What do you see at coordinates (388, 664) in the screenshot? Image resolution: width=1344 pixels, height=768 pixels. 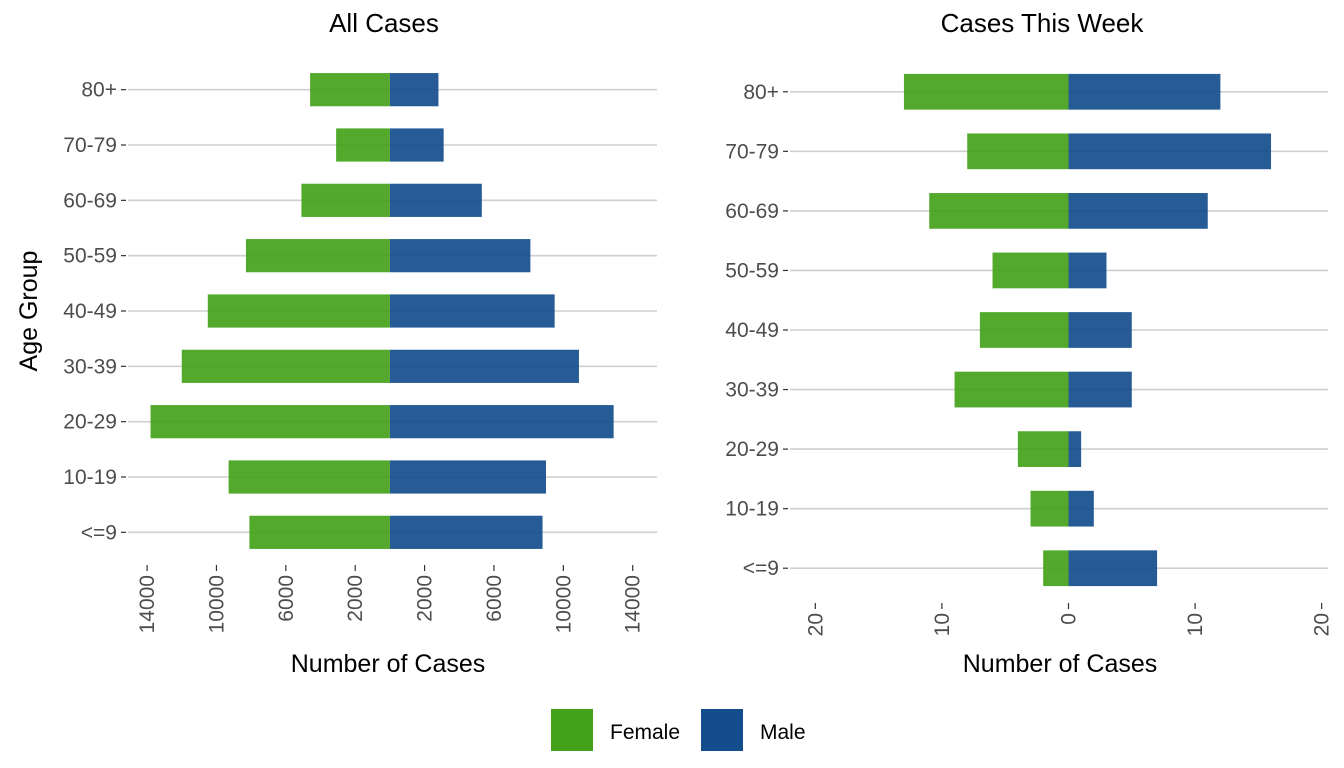 I see `x-axis-title-all-cases: Number of Cases` at bounding box center [388, 664].